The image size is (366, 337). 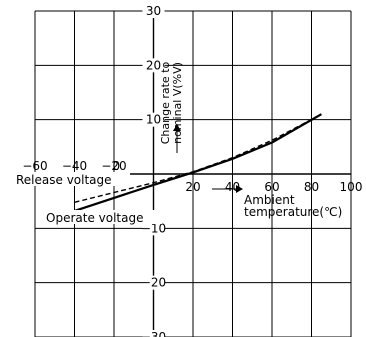 I want to click on x-axis-label-line-1: Ambient, so click(x=269, y=200).